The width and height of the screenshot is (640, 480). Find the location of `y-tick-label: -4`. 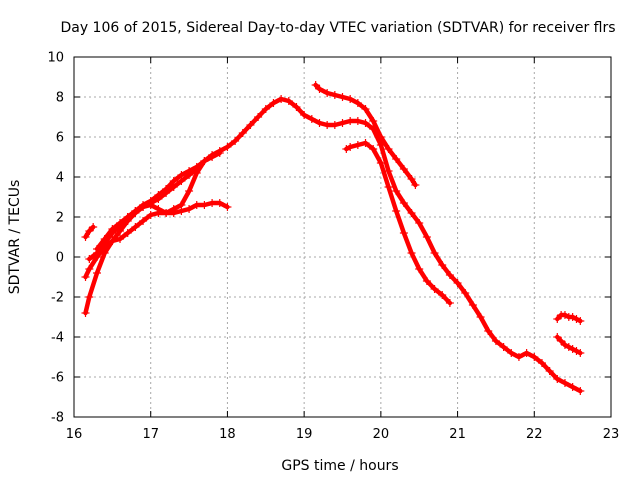

y-tick-label: -4 is located at coordinates (57, 338).